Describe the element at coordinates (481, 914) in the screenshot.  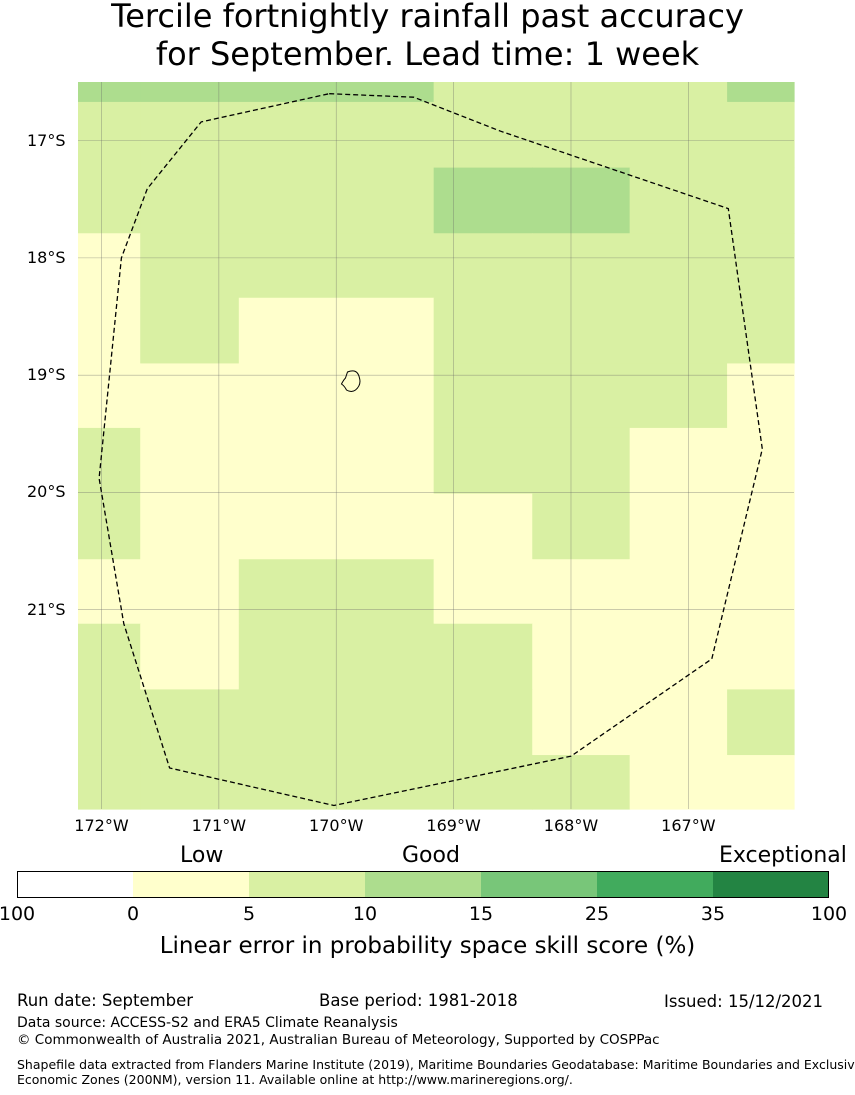
I see `colorbar-tick-label: 15` at that location.